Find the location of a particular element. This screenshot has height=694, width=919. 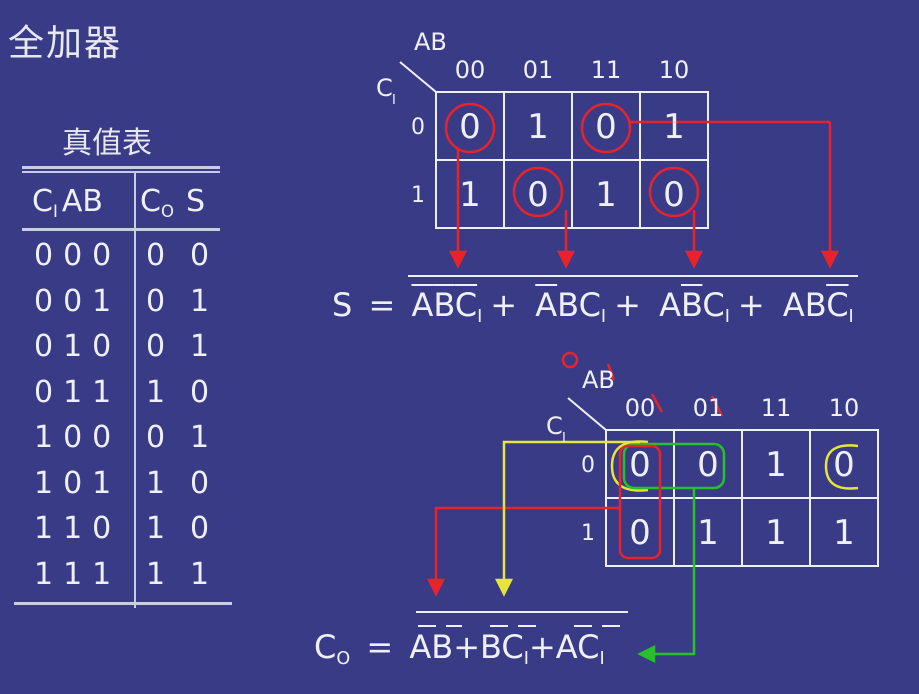

kmap-s-row-label: 0 is located at coordinates (418, 127).